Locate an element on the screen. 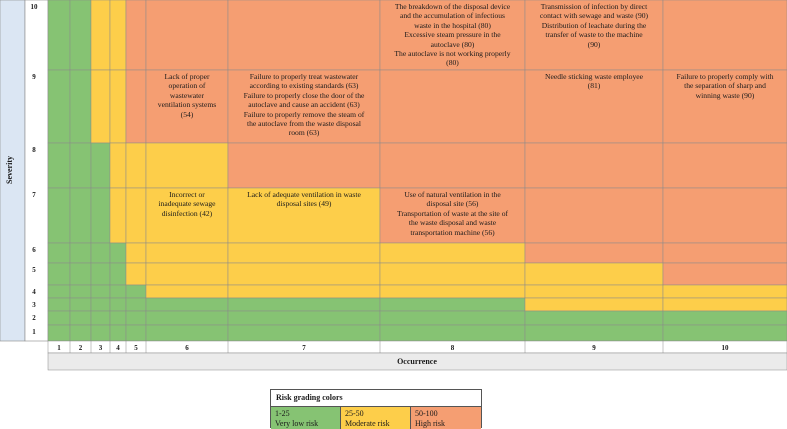 This screenshot has height=429, width=787. occurrence-tick-1: 1 is located at coordinates (59, 348).